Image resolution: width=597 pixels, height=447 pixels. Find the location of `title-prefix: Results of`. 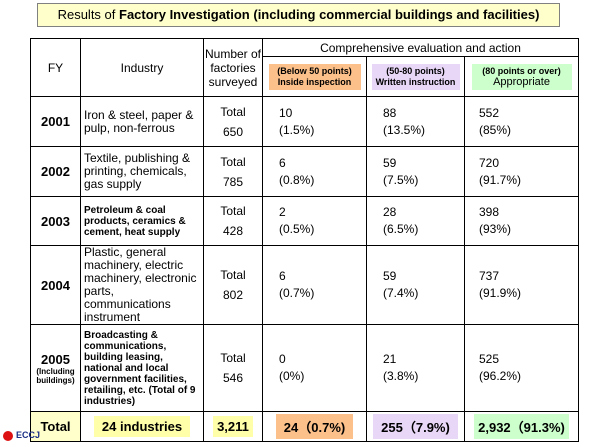

title-prefix: Results of is located at coordinates (88, 14).